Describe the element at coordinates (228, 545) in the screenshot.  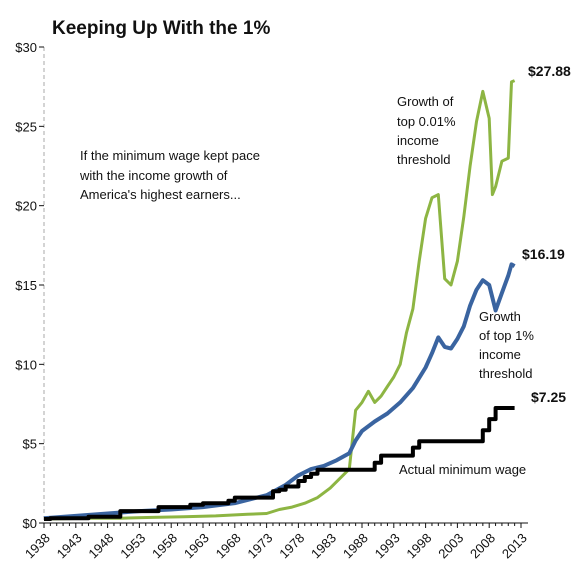
I see `x-tick-label: 1968` at that location.